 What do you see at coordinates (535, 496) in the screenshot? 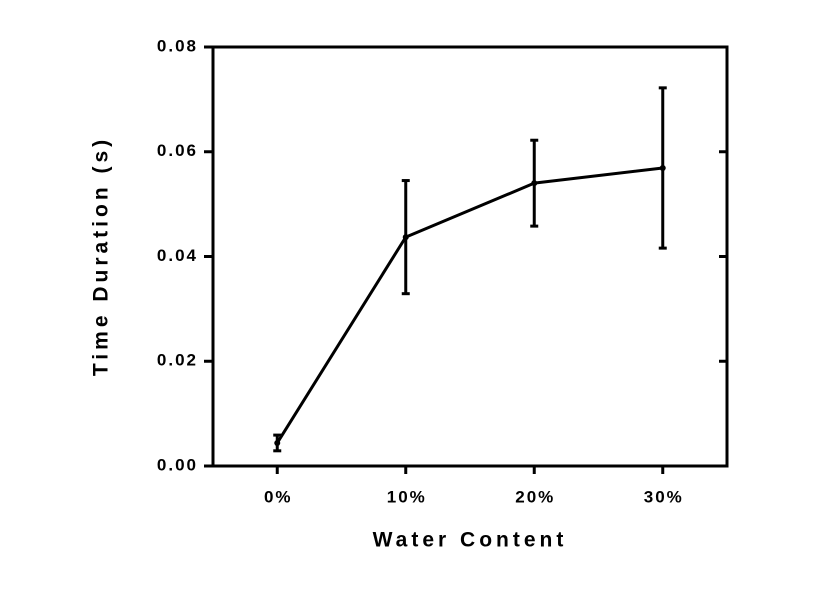
I see `x-tick-label: 20%` at bounding box center [535, 496].